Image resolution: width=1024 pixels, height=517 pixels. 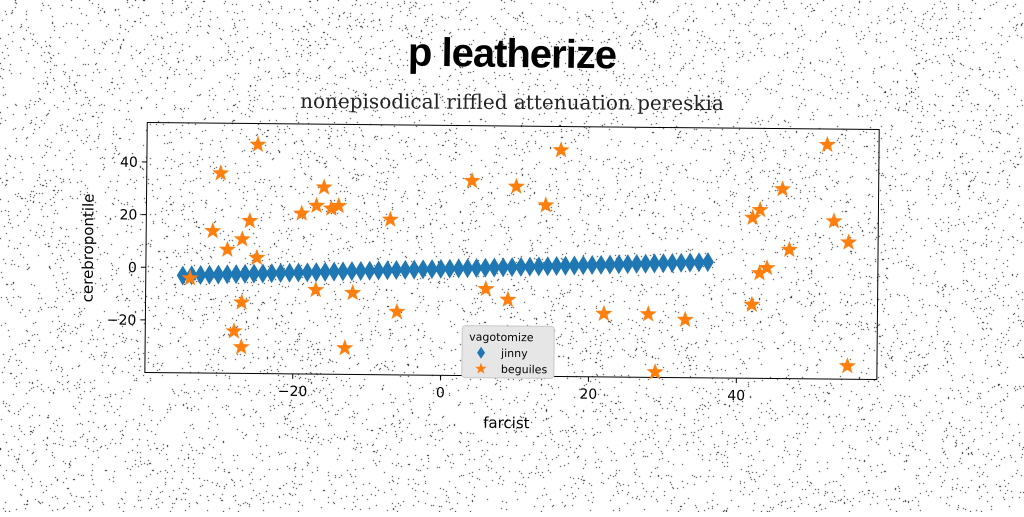 I want to click on y-tick-label: 40, so click(x=129, y=163).